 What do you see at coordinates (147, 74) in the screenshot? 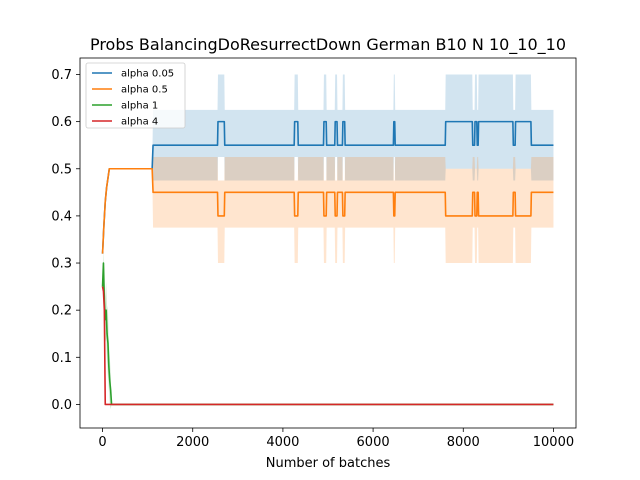
I see `legend-label-1: alpha 0.05` at bounding box center [147, 74].